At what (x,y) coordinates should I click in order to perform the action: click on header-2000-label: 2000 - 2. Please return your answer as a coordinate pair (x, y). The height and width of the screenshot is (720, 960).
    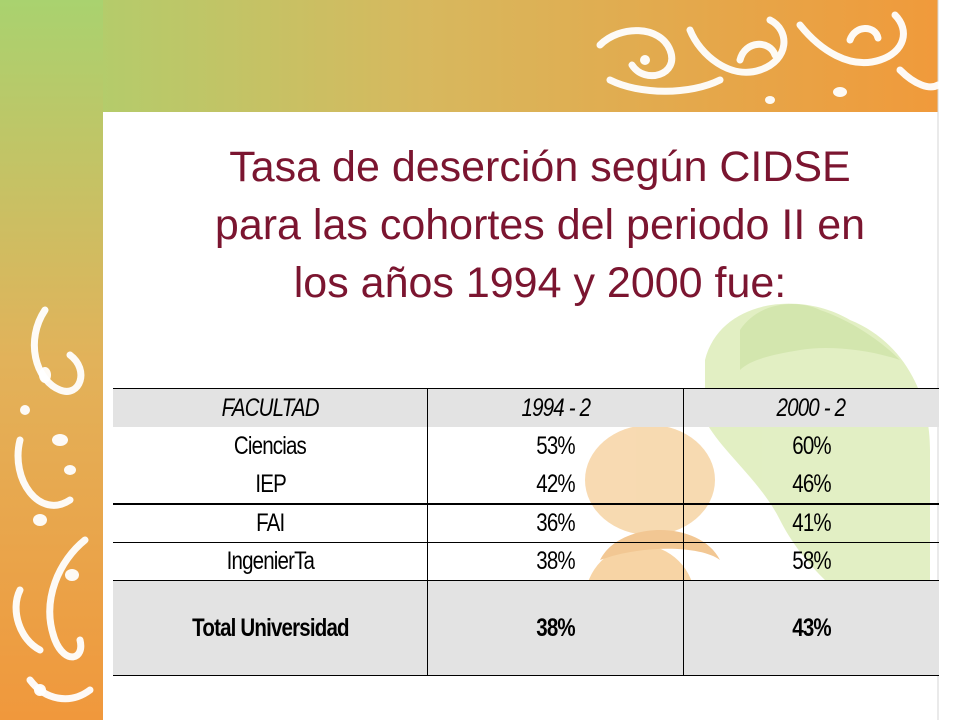
    Looking at the image, I should click on (811, 407).